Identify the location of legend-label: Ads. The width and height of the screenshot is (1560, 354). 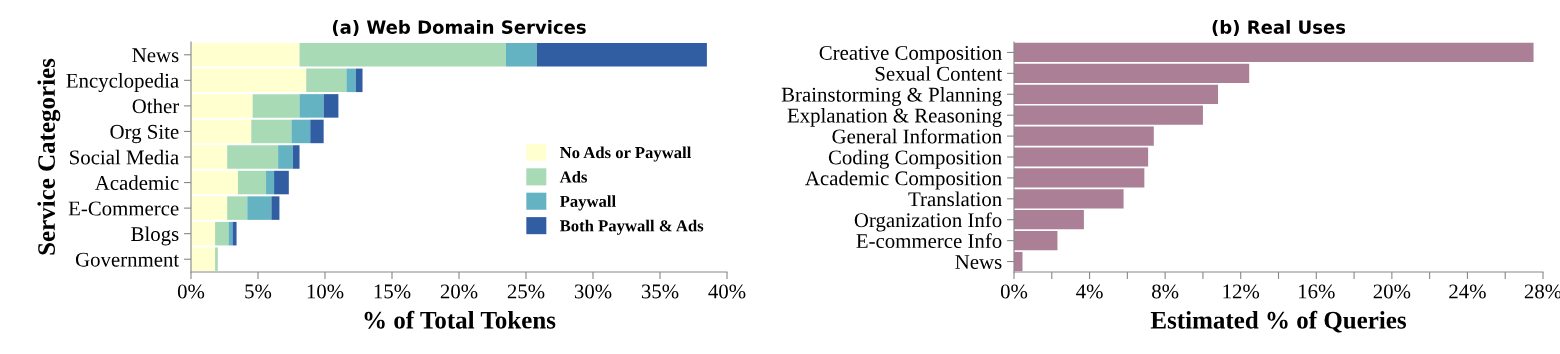
(573, 176).